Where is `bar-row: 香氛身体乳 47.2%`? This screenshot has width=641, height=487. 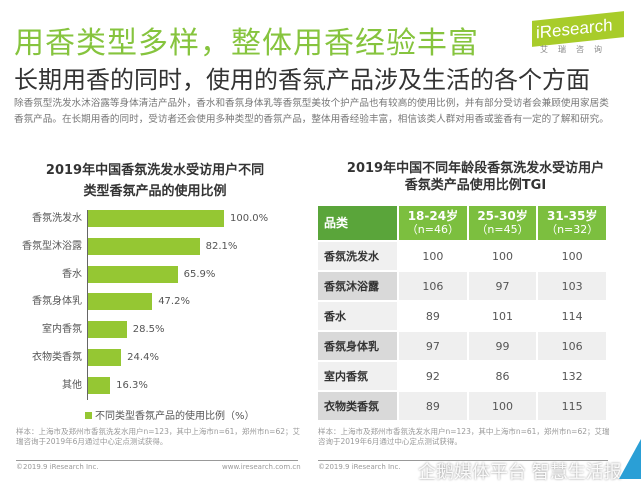 bar-row: 香氛身体乳 47.2% is located at coordinates (155, 302).